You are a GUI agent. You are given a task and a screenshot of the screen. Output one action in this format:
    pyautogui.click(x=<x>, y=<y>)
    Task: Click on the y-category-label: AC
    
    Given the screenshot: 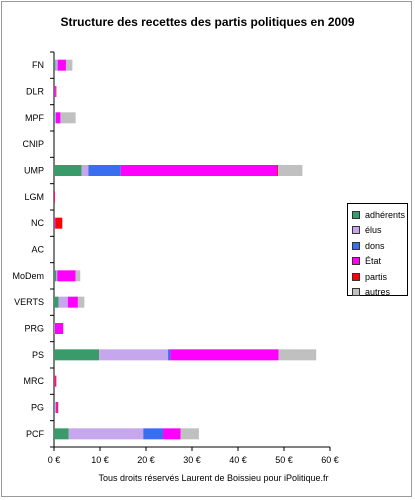 What is the action you would take?
    pyautogui.click(x=37, y=250)
    